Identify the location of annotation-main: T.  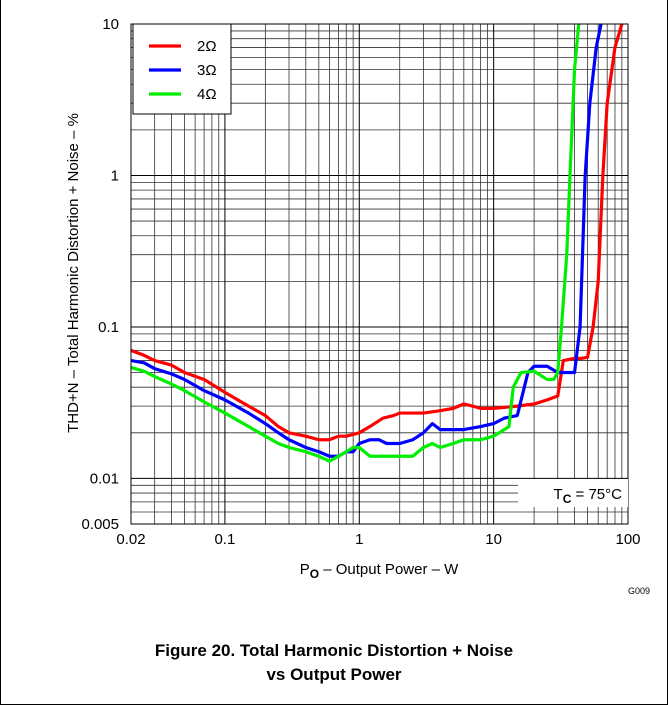
(558, 494).